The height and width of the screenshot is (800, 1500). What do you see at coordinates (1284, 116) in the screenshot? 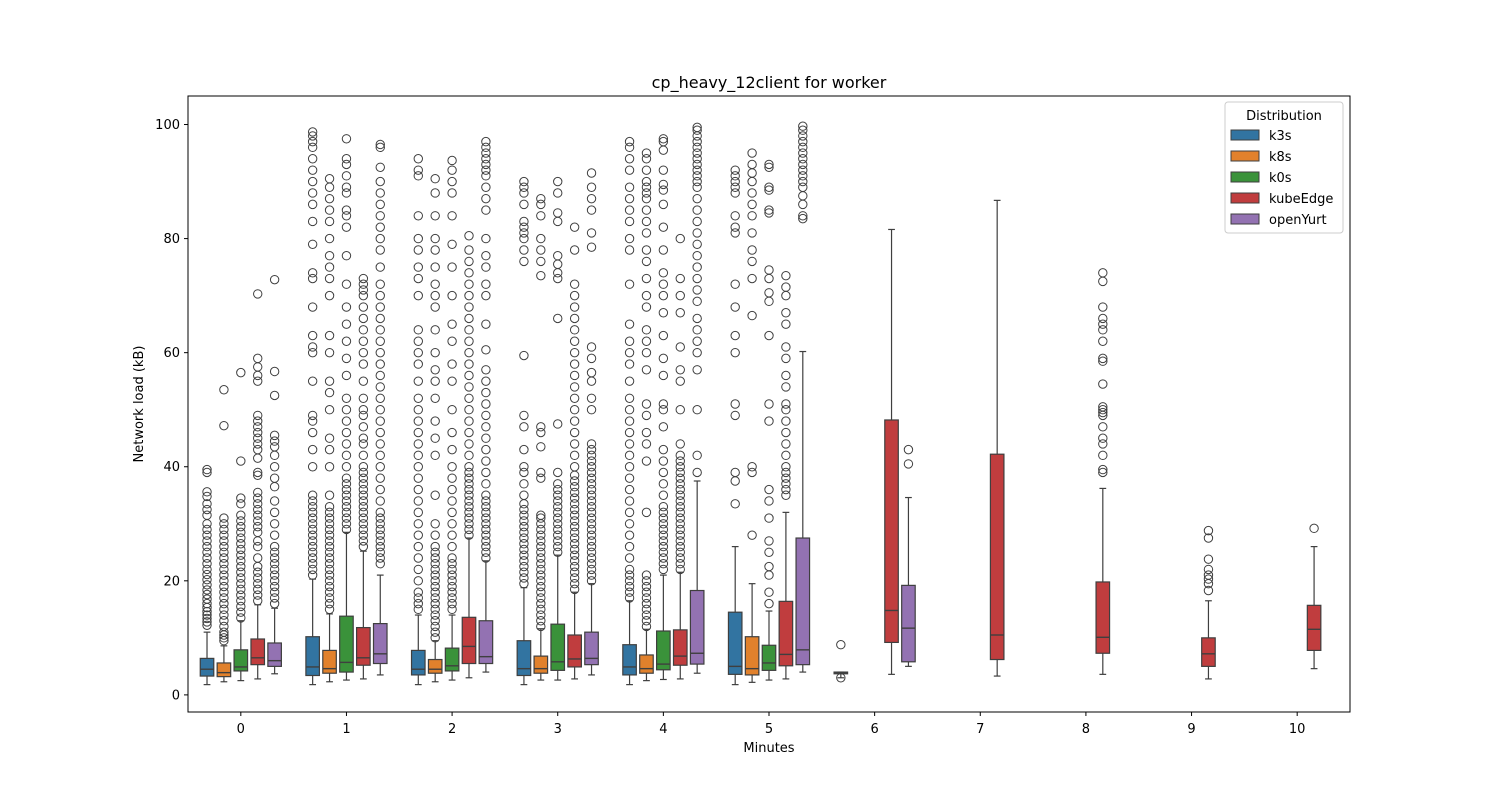
I see `legend-title: Distribution` at bounding box center [1284, 116].